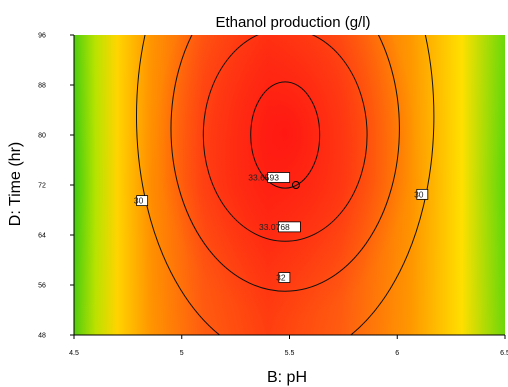  I want to click on x-tick-label: 4.5, so click(74, 353).